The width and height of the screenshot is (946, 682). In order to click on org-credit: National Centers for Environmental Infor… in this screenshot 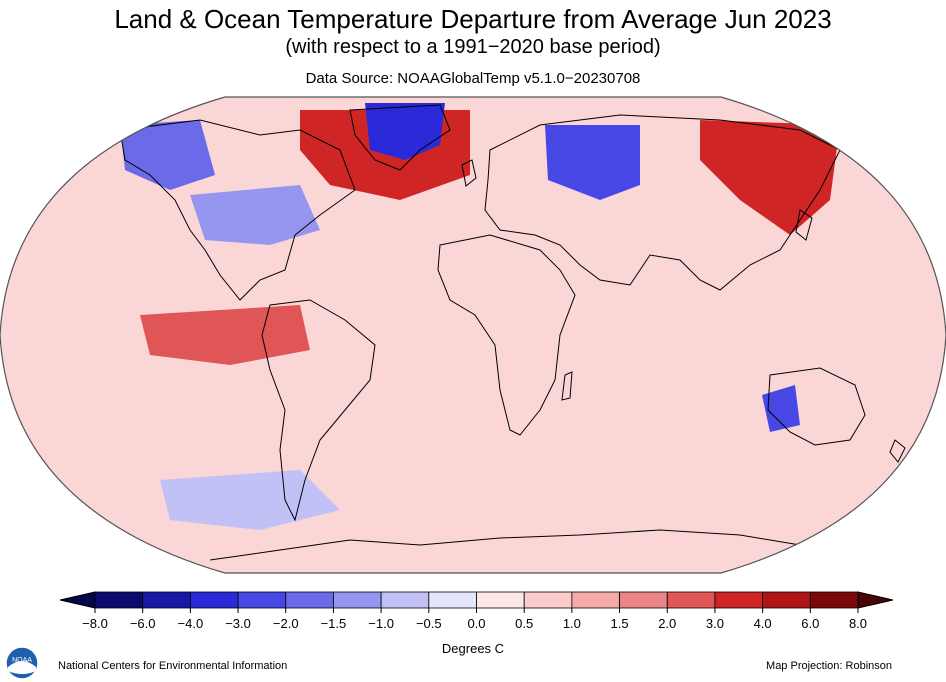, I will do `click(173, 666)`.